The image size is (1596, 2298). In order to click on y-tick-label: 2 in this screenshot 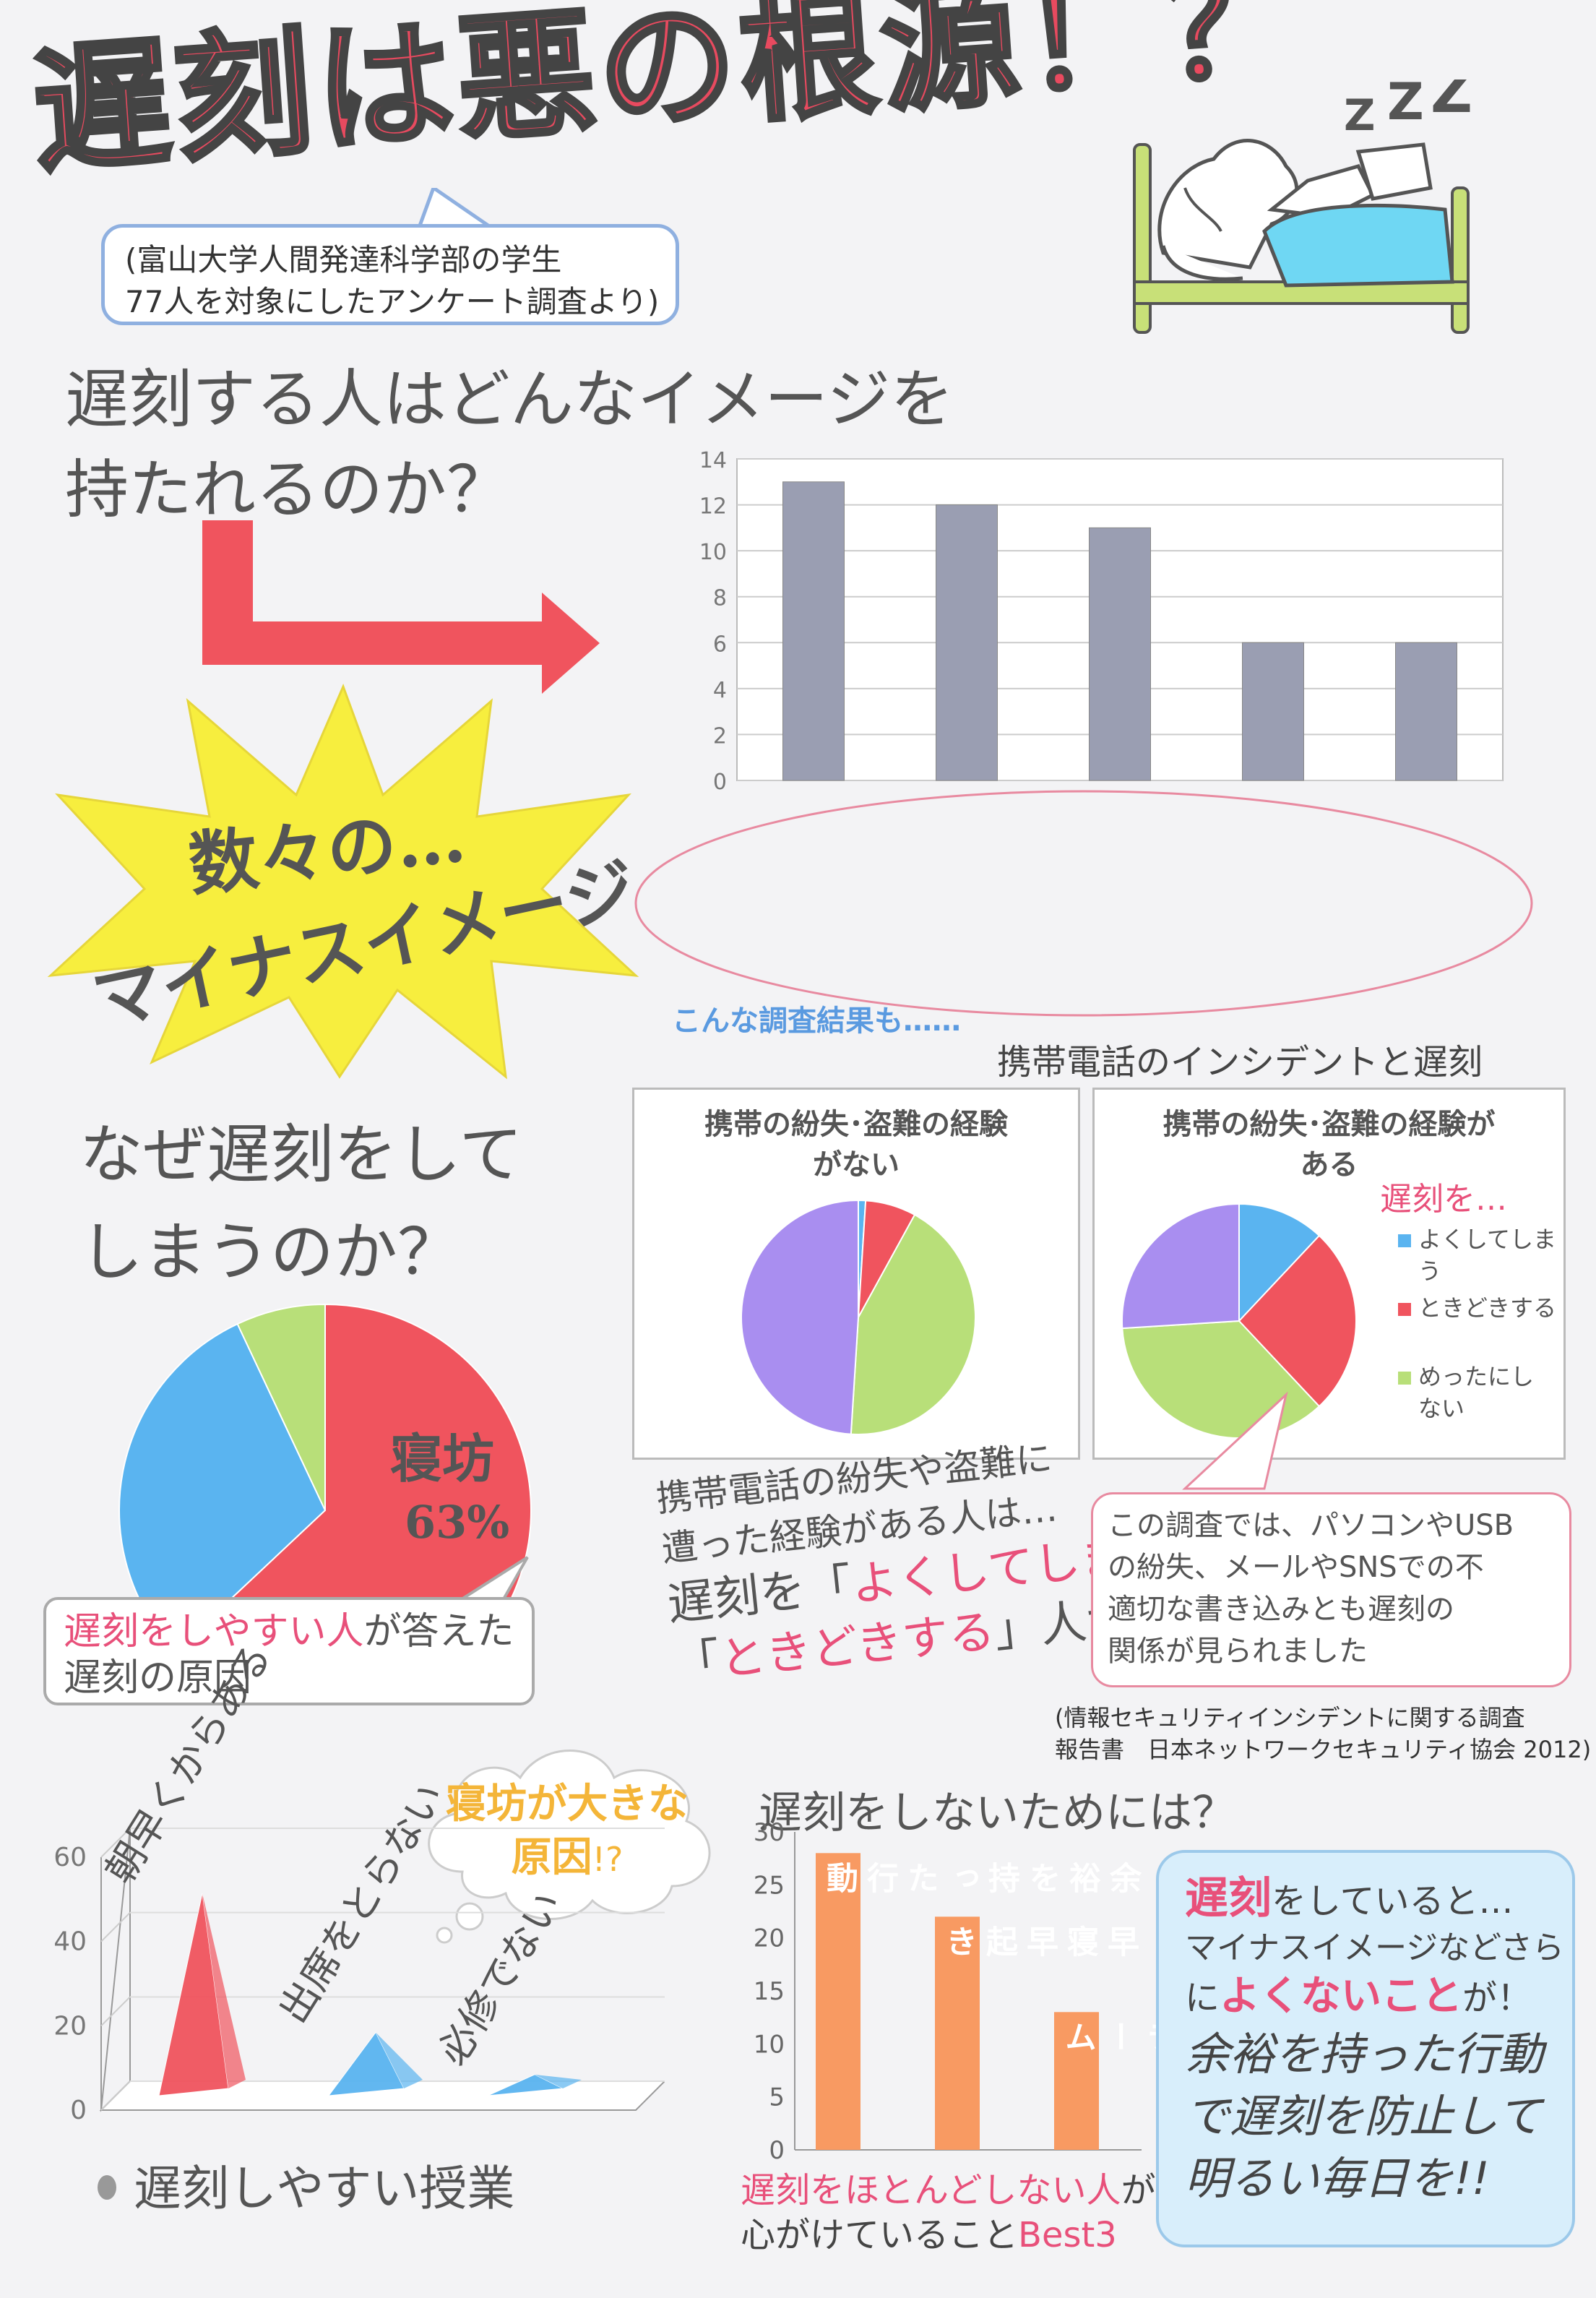, I will do `click(720, 736)`.